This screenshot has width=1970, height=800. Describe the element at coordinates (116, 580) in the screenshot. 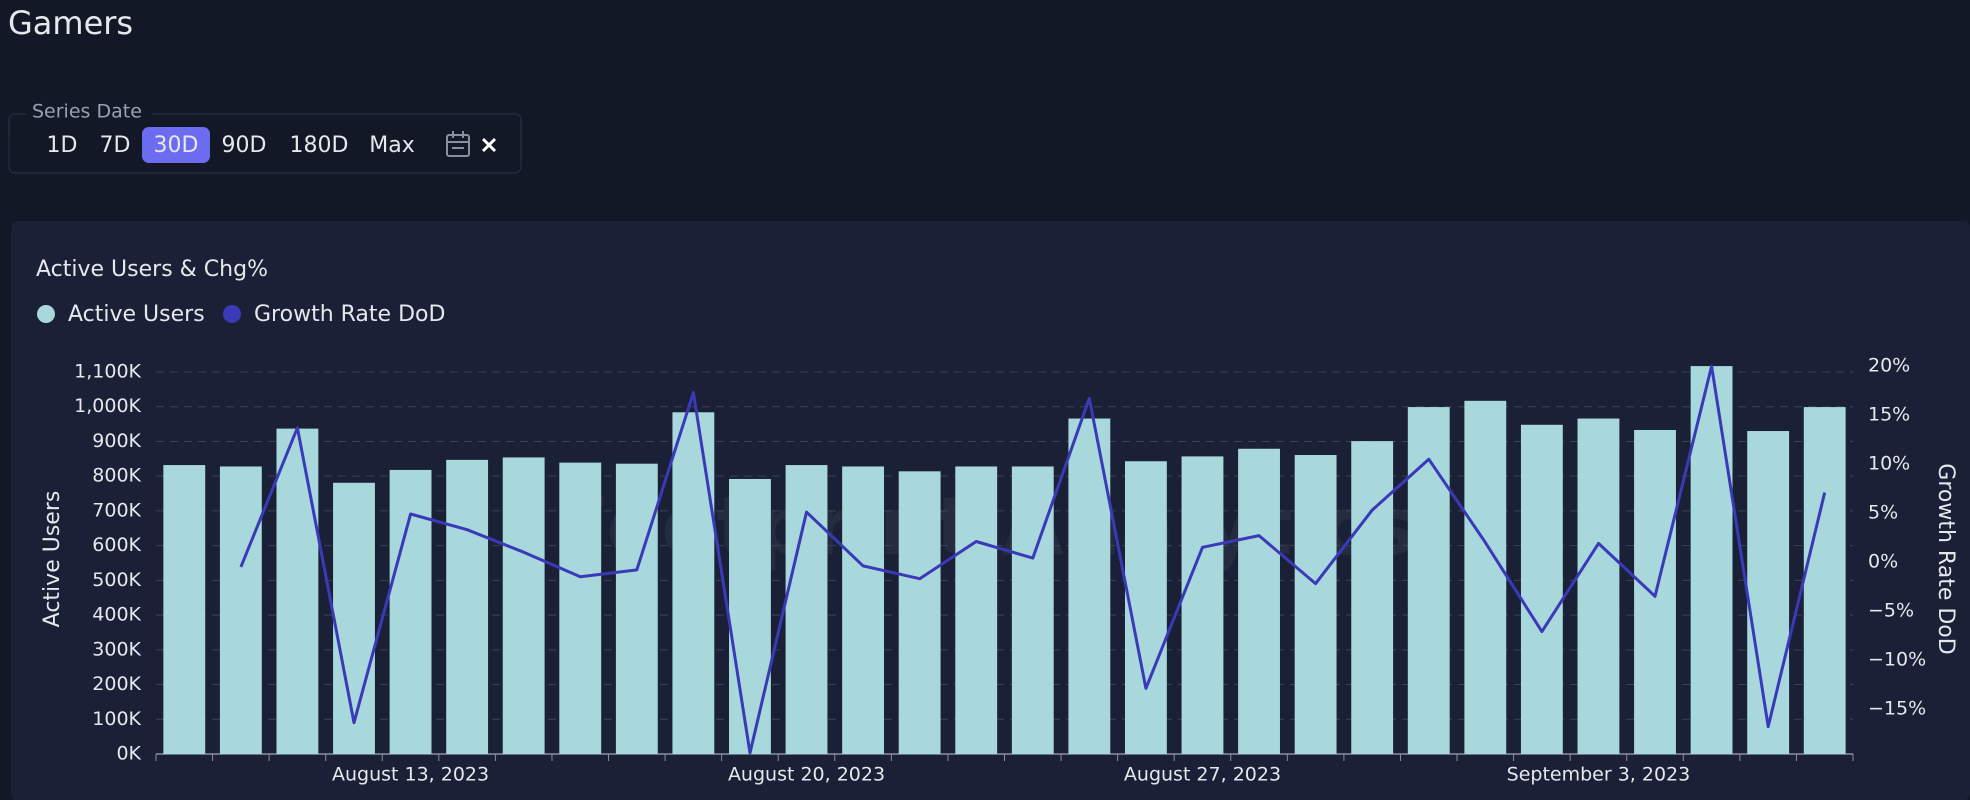

I see `y-tick-label: 500K` at that location.